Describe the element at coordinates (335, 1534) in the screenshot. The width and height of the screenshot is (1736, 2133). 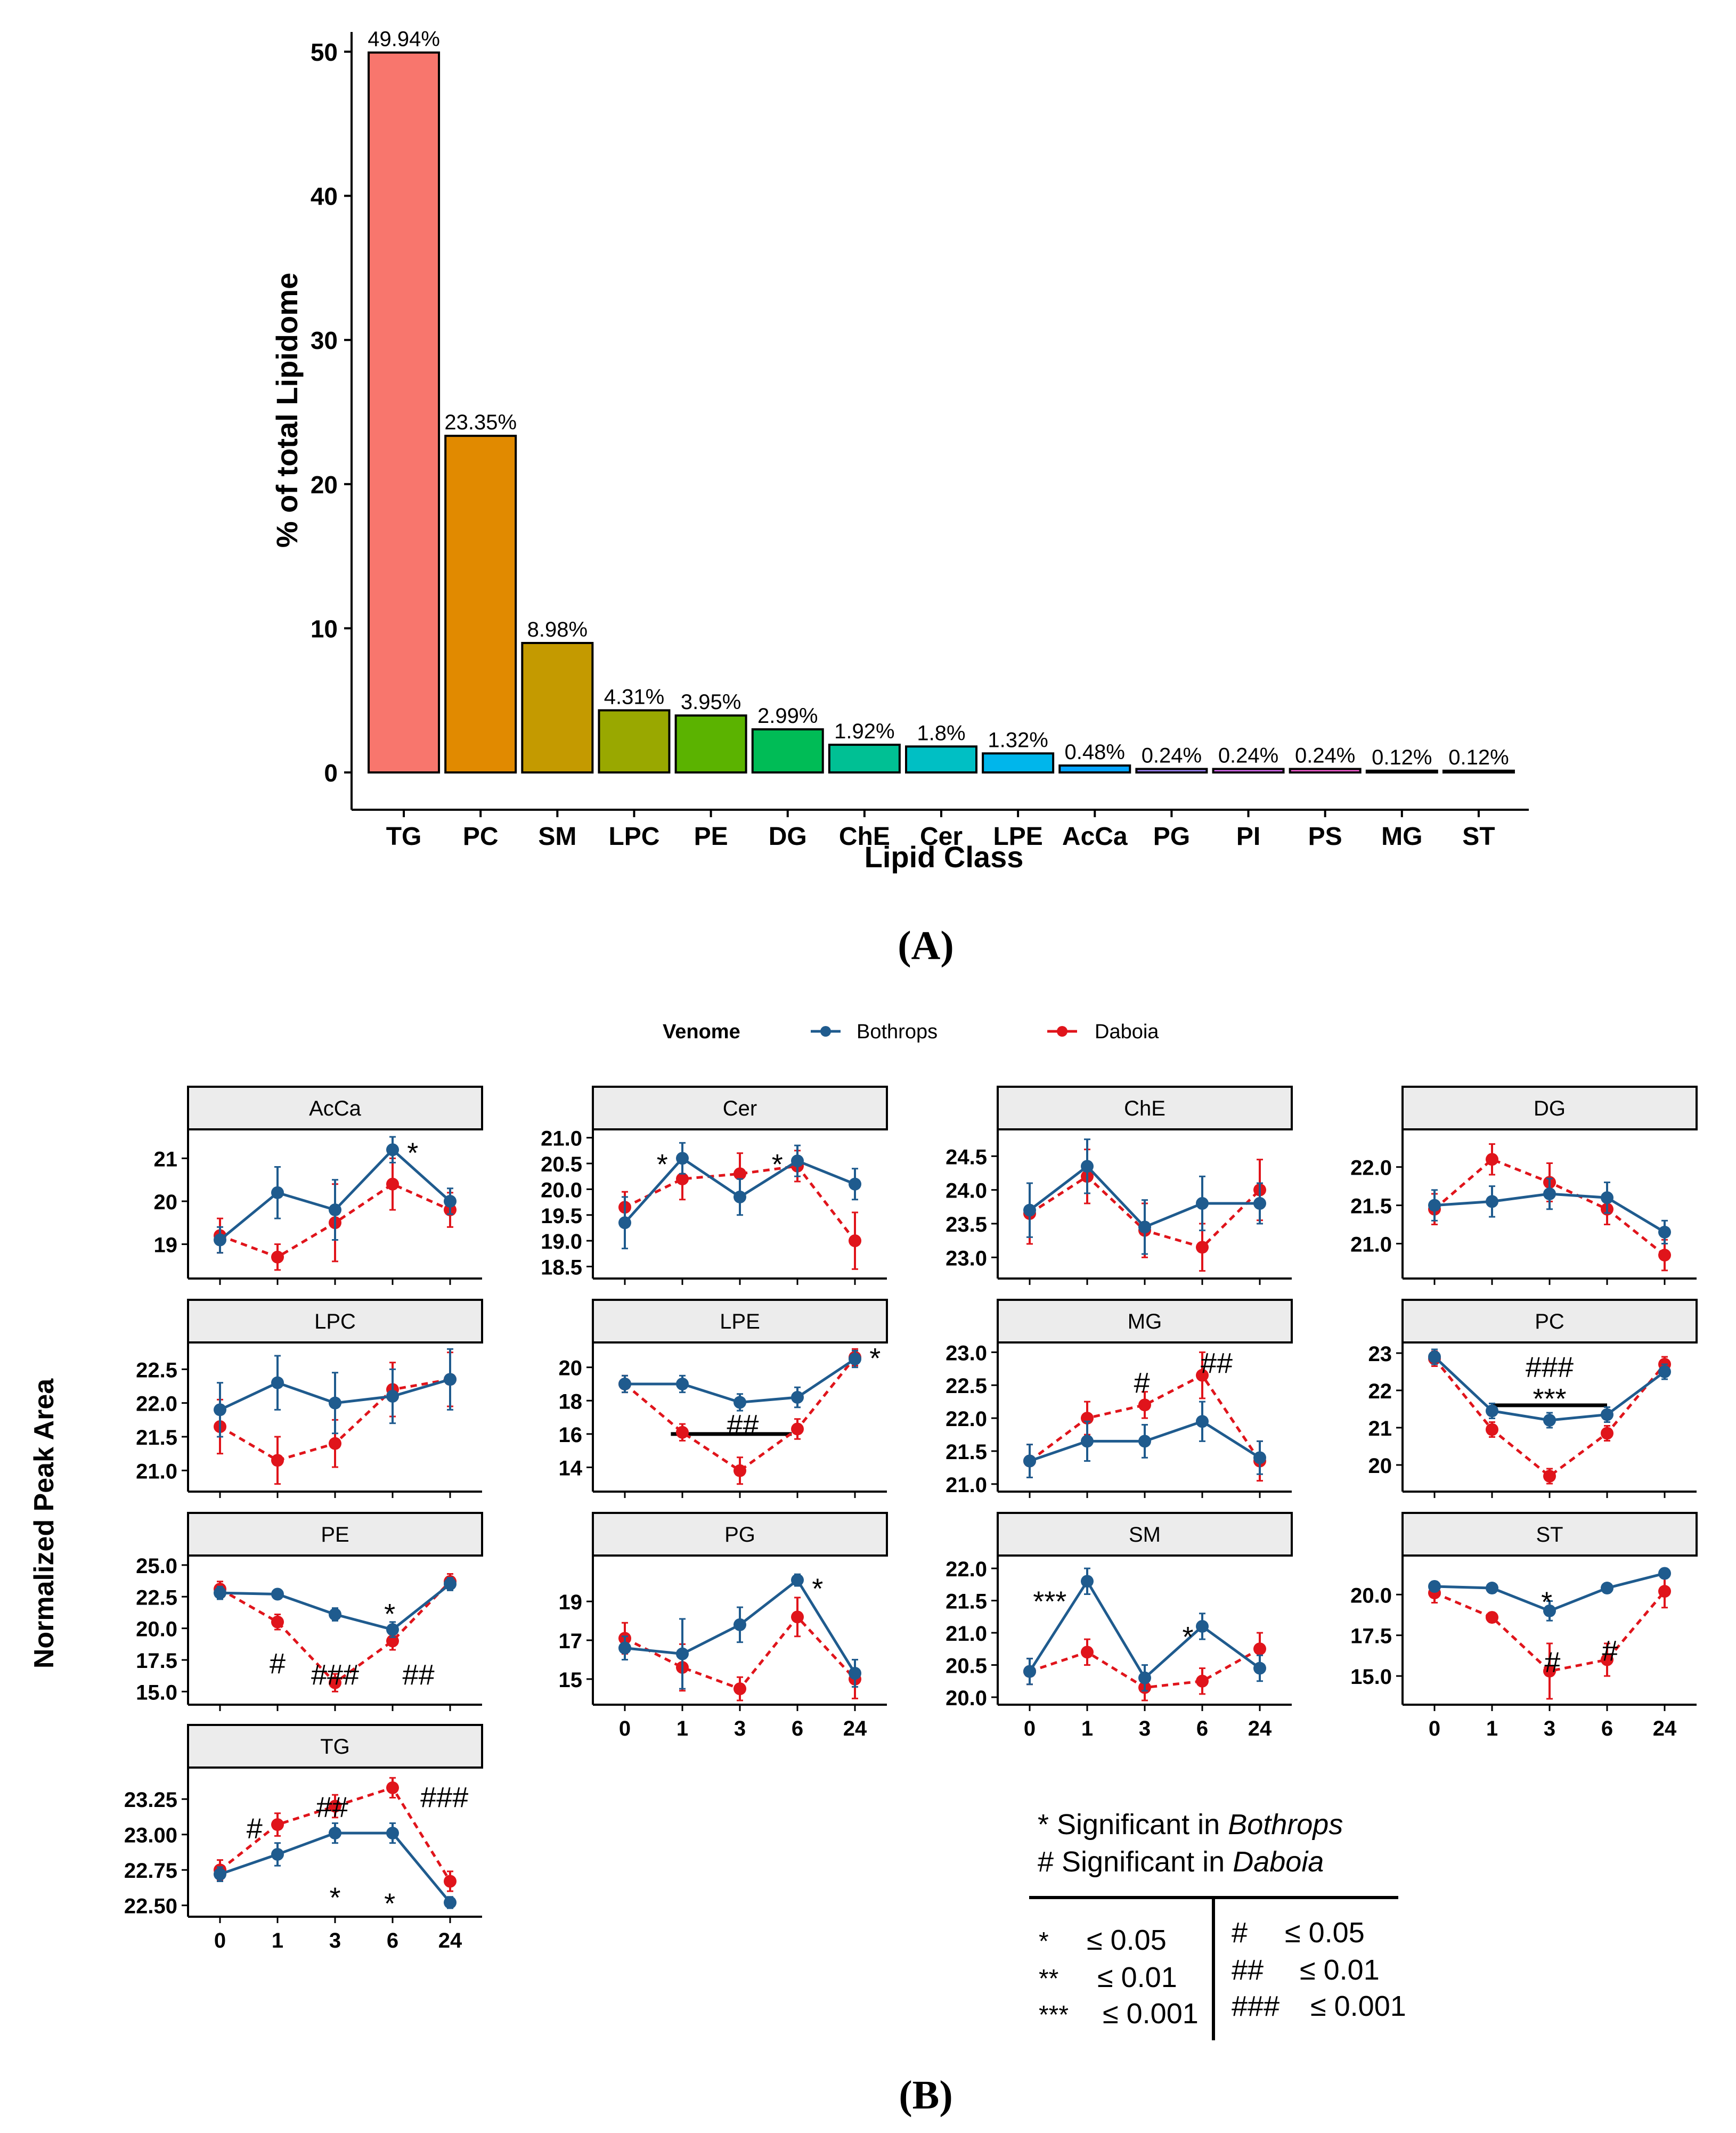
I see `facet-title: PE` at that location.